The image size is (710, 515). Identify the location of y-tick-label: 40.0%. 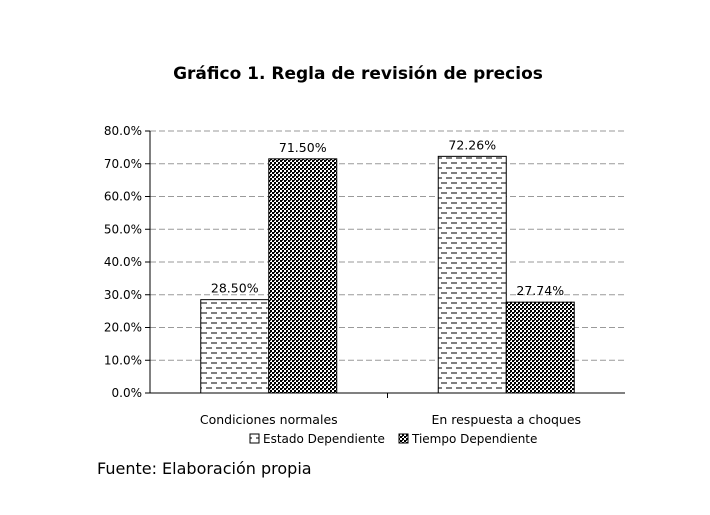
(123, 262).